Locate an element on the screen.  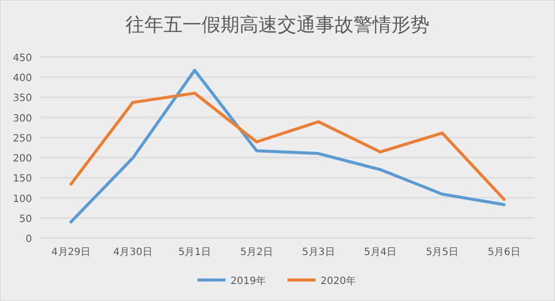
x-tick-label: 5月4日 is located at coordinates (380, 252).